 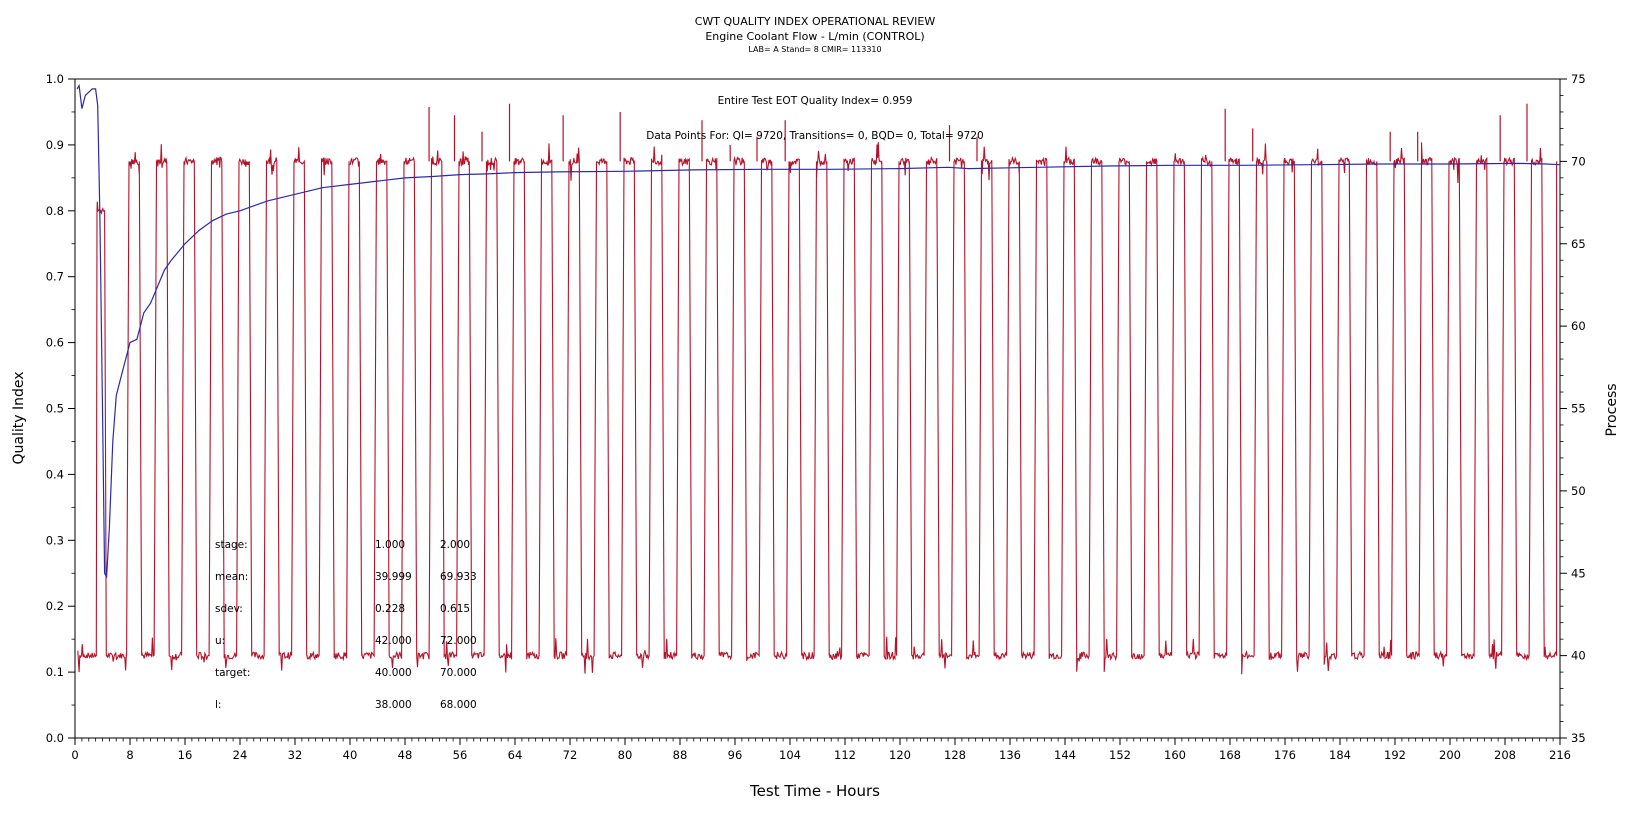 I want to click on stats-row-value-2: 68.000, so click(x=458, y=705).